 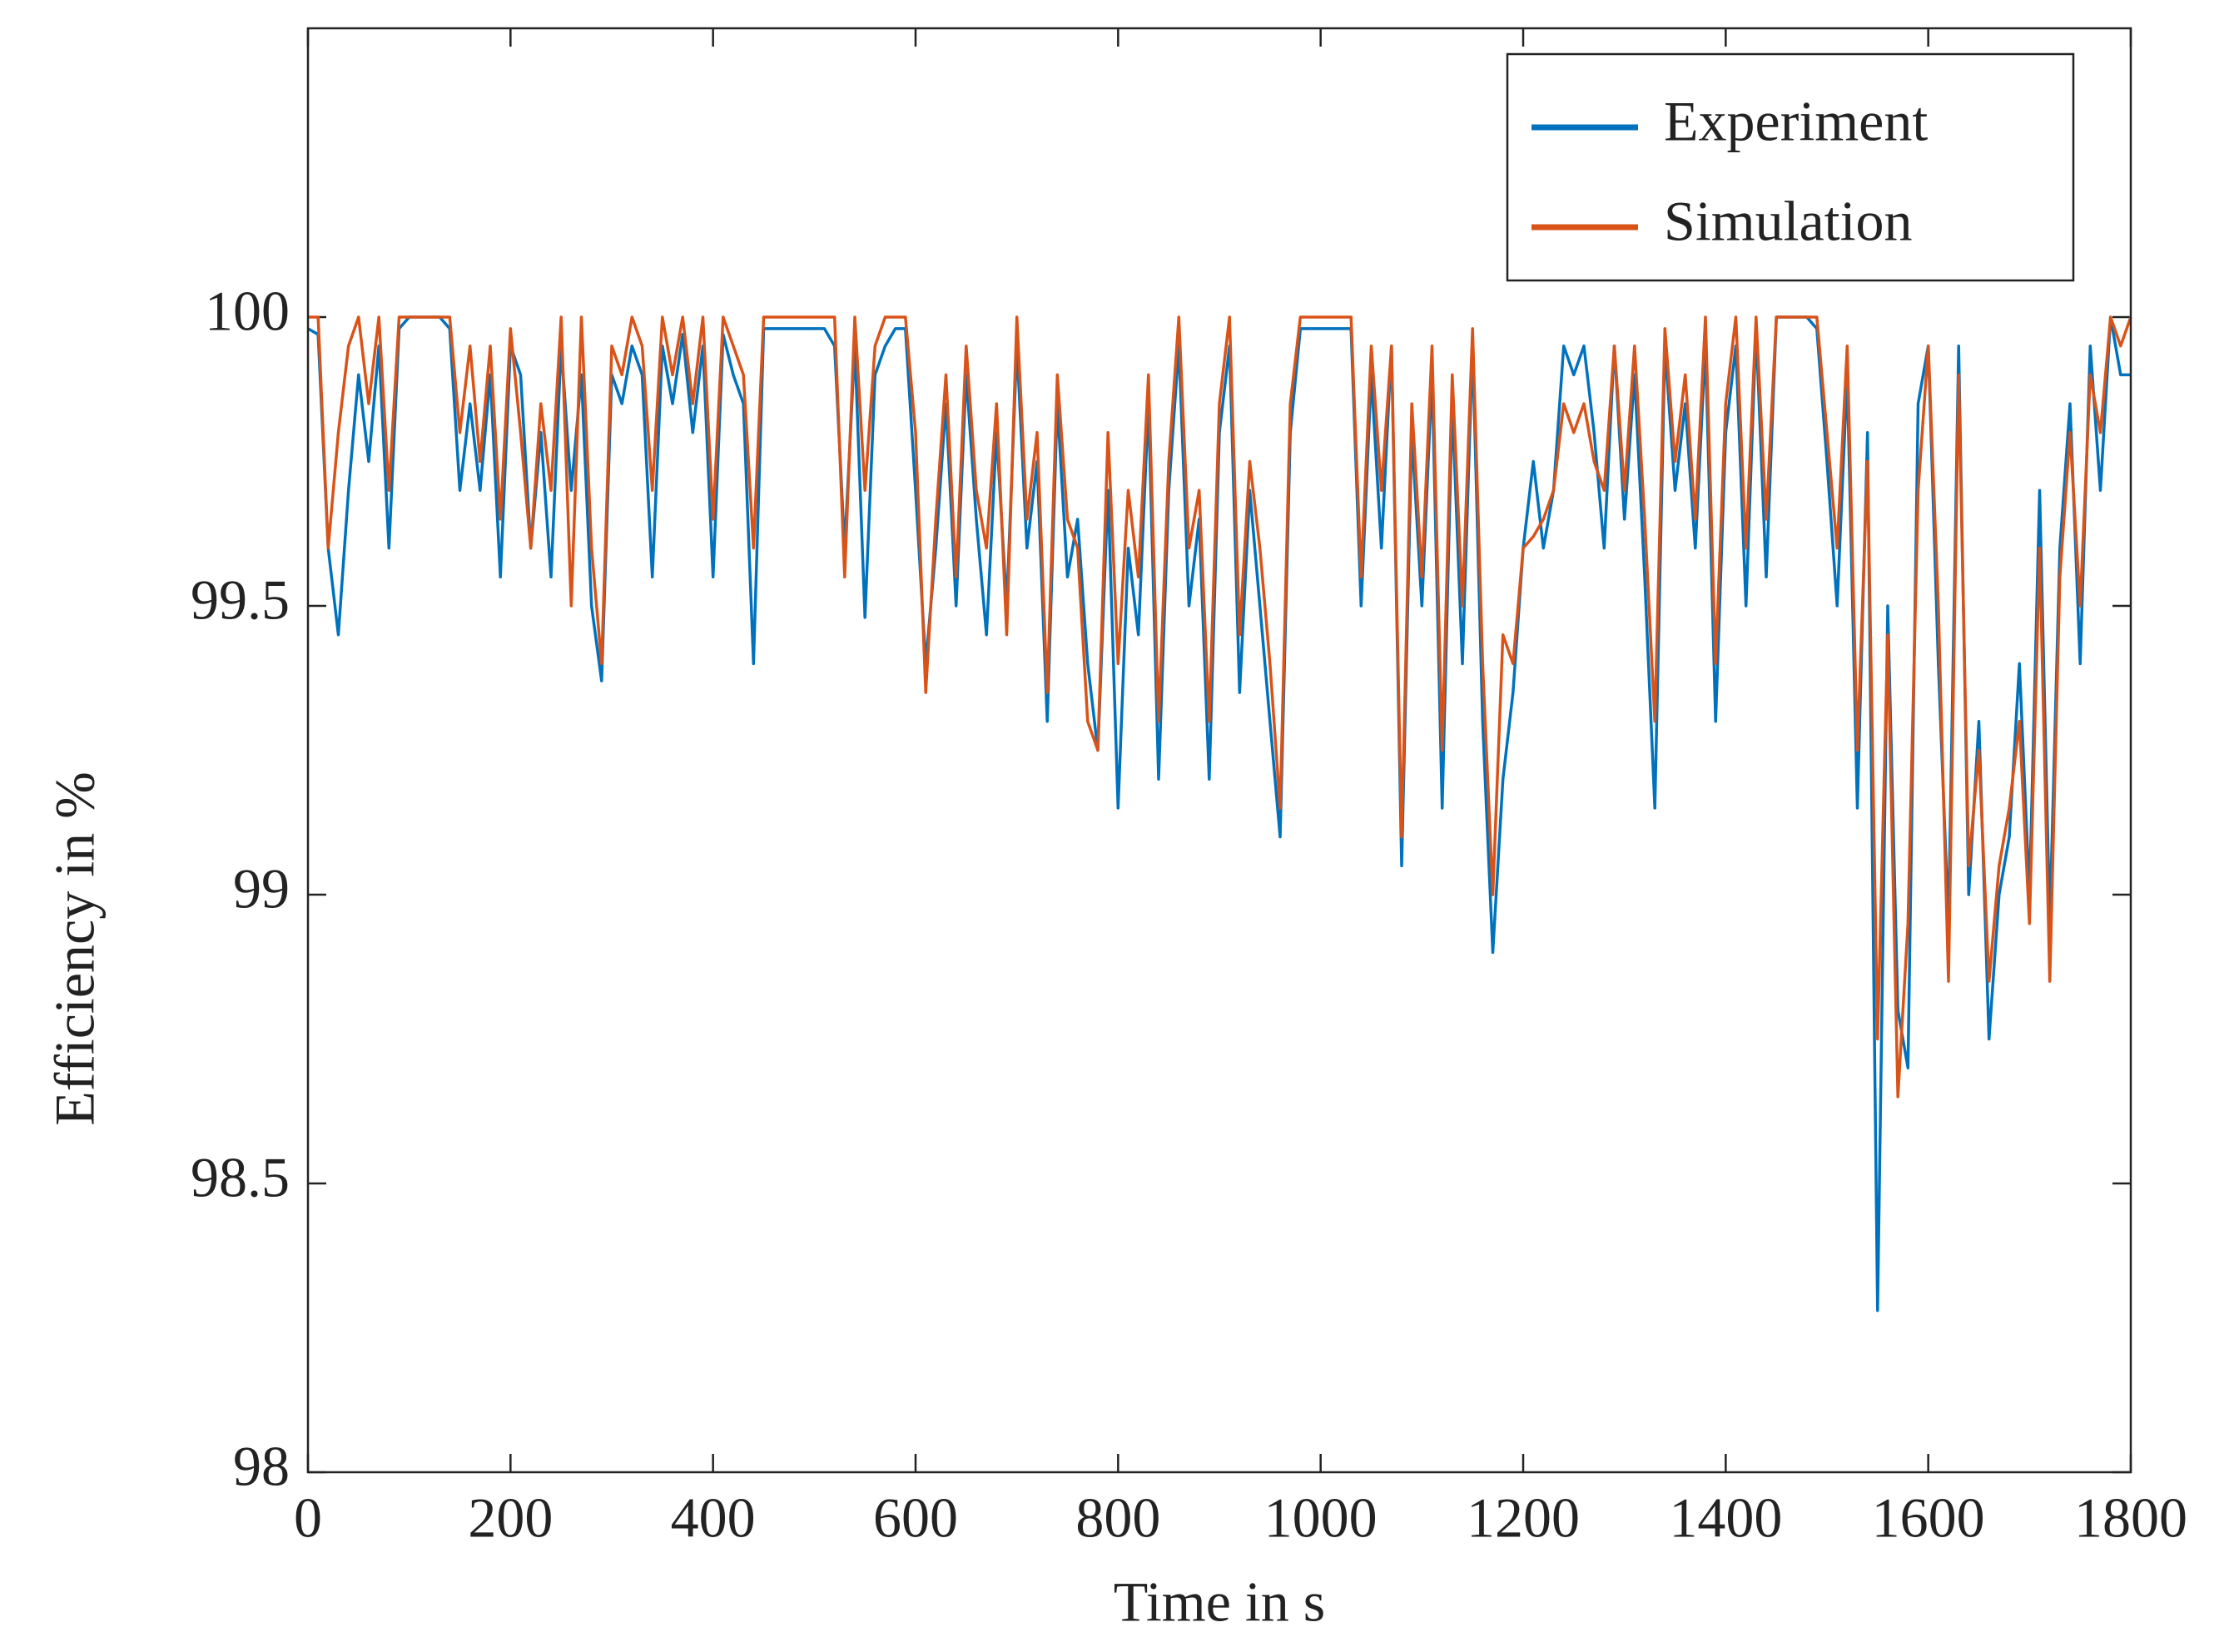 I want to click on legend-box, so click(x=1790, y=167).